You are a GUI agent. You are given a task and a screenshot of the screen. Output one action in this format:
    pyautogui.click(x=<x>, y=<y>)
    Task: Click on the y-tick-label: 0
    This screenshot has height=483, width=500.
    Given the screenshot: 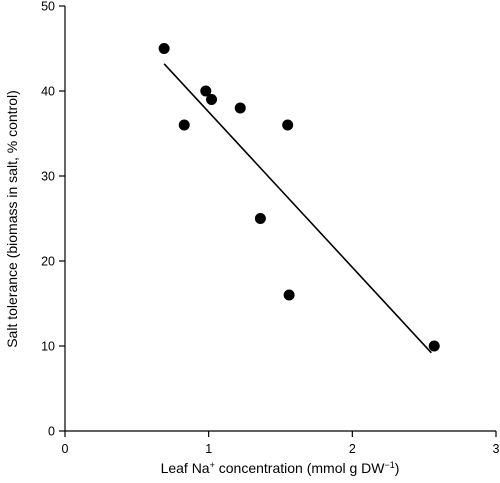 What is the action you would take?
    pyautogui.click(x=51, y=432)
    